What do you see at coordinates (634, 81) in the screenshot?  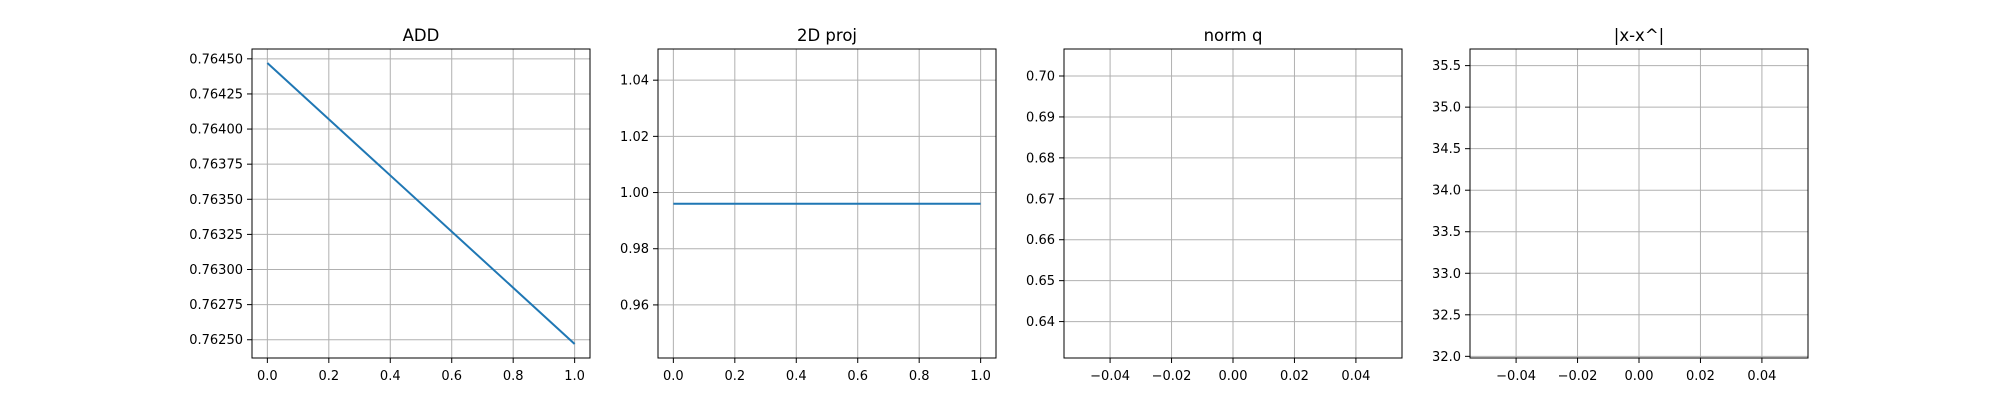 I see `y-tick-label: 1.04` at bounding box center [634, 81].